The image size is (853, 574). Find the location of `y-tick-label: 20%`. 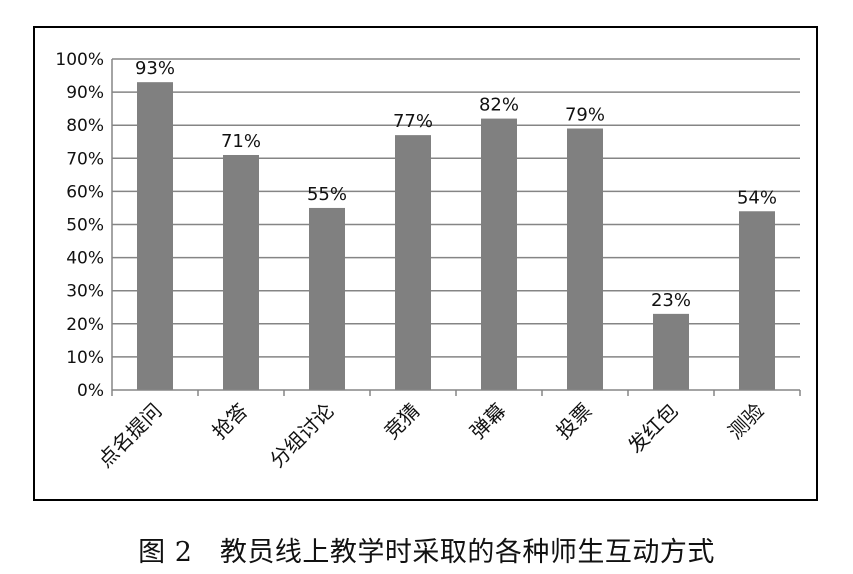

y-tick-label: 20% is located at coordinates (85, 325).